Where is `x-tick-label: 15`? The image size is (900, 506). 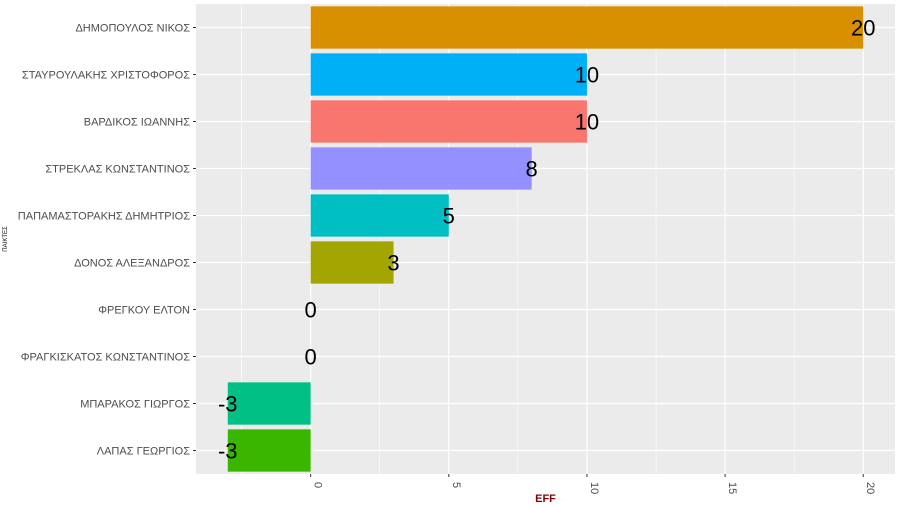
x-tick-label: 15 is located at coordinates (732, 488).